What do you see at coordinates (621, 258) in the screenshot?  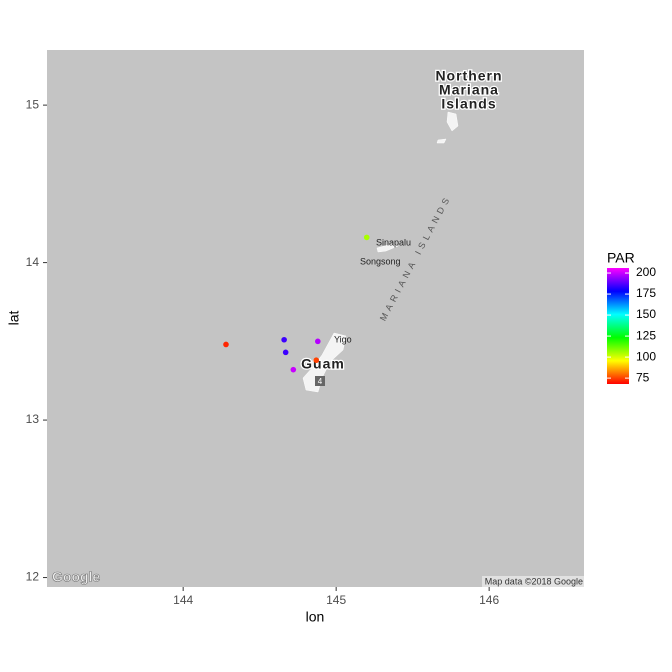 I see `legend-title: PAR` at bounding box center [621, 258].